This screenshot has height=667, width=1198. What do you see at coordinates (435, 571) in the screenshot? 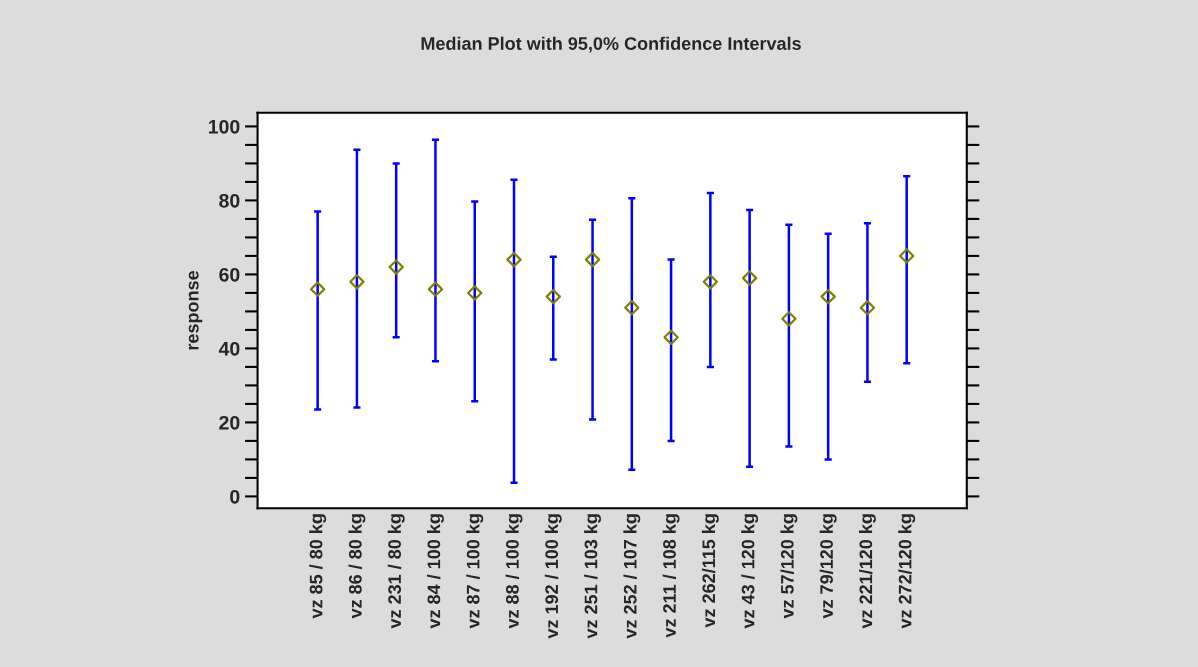
I see `x-tick-label: vz 84 / 100 kg` at bounding box center [435, 571].